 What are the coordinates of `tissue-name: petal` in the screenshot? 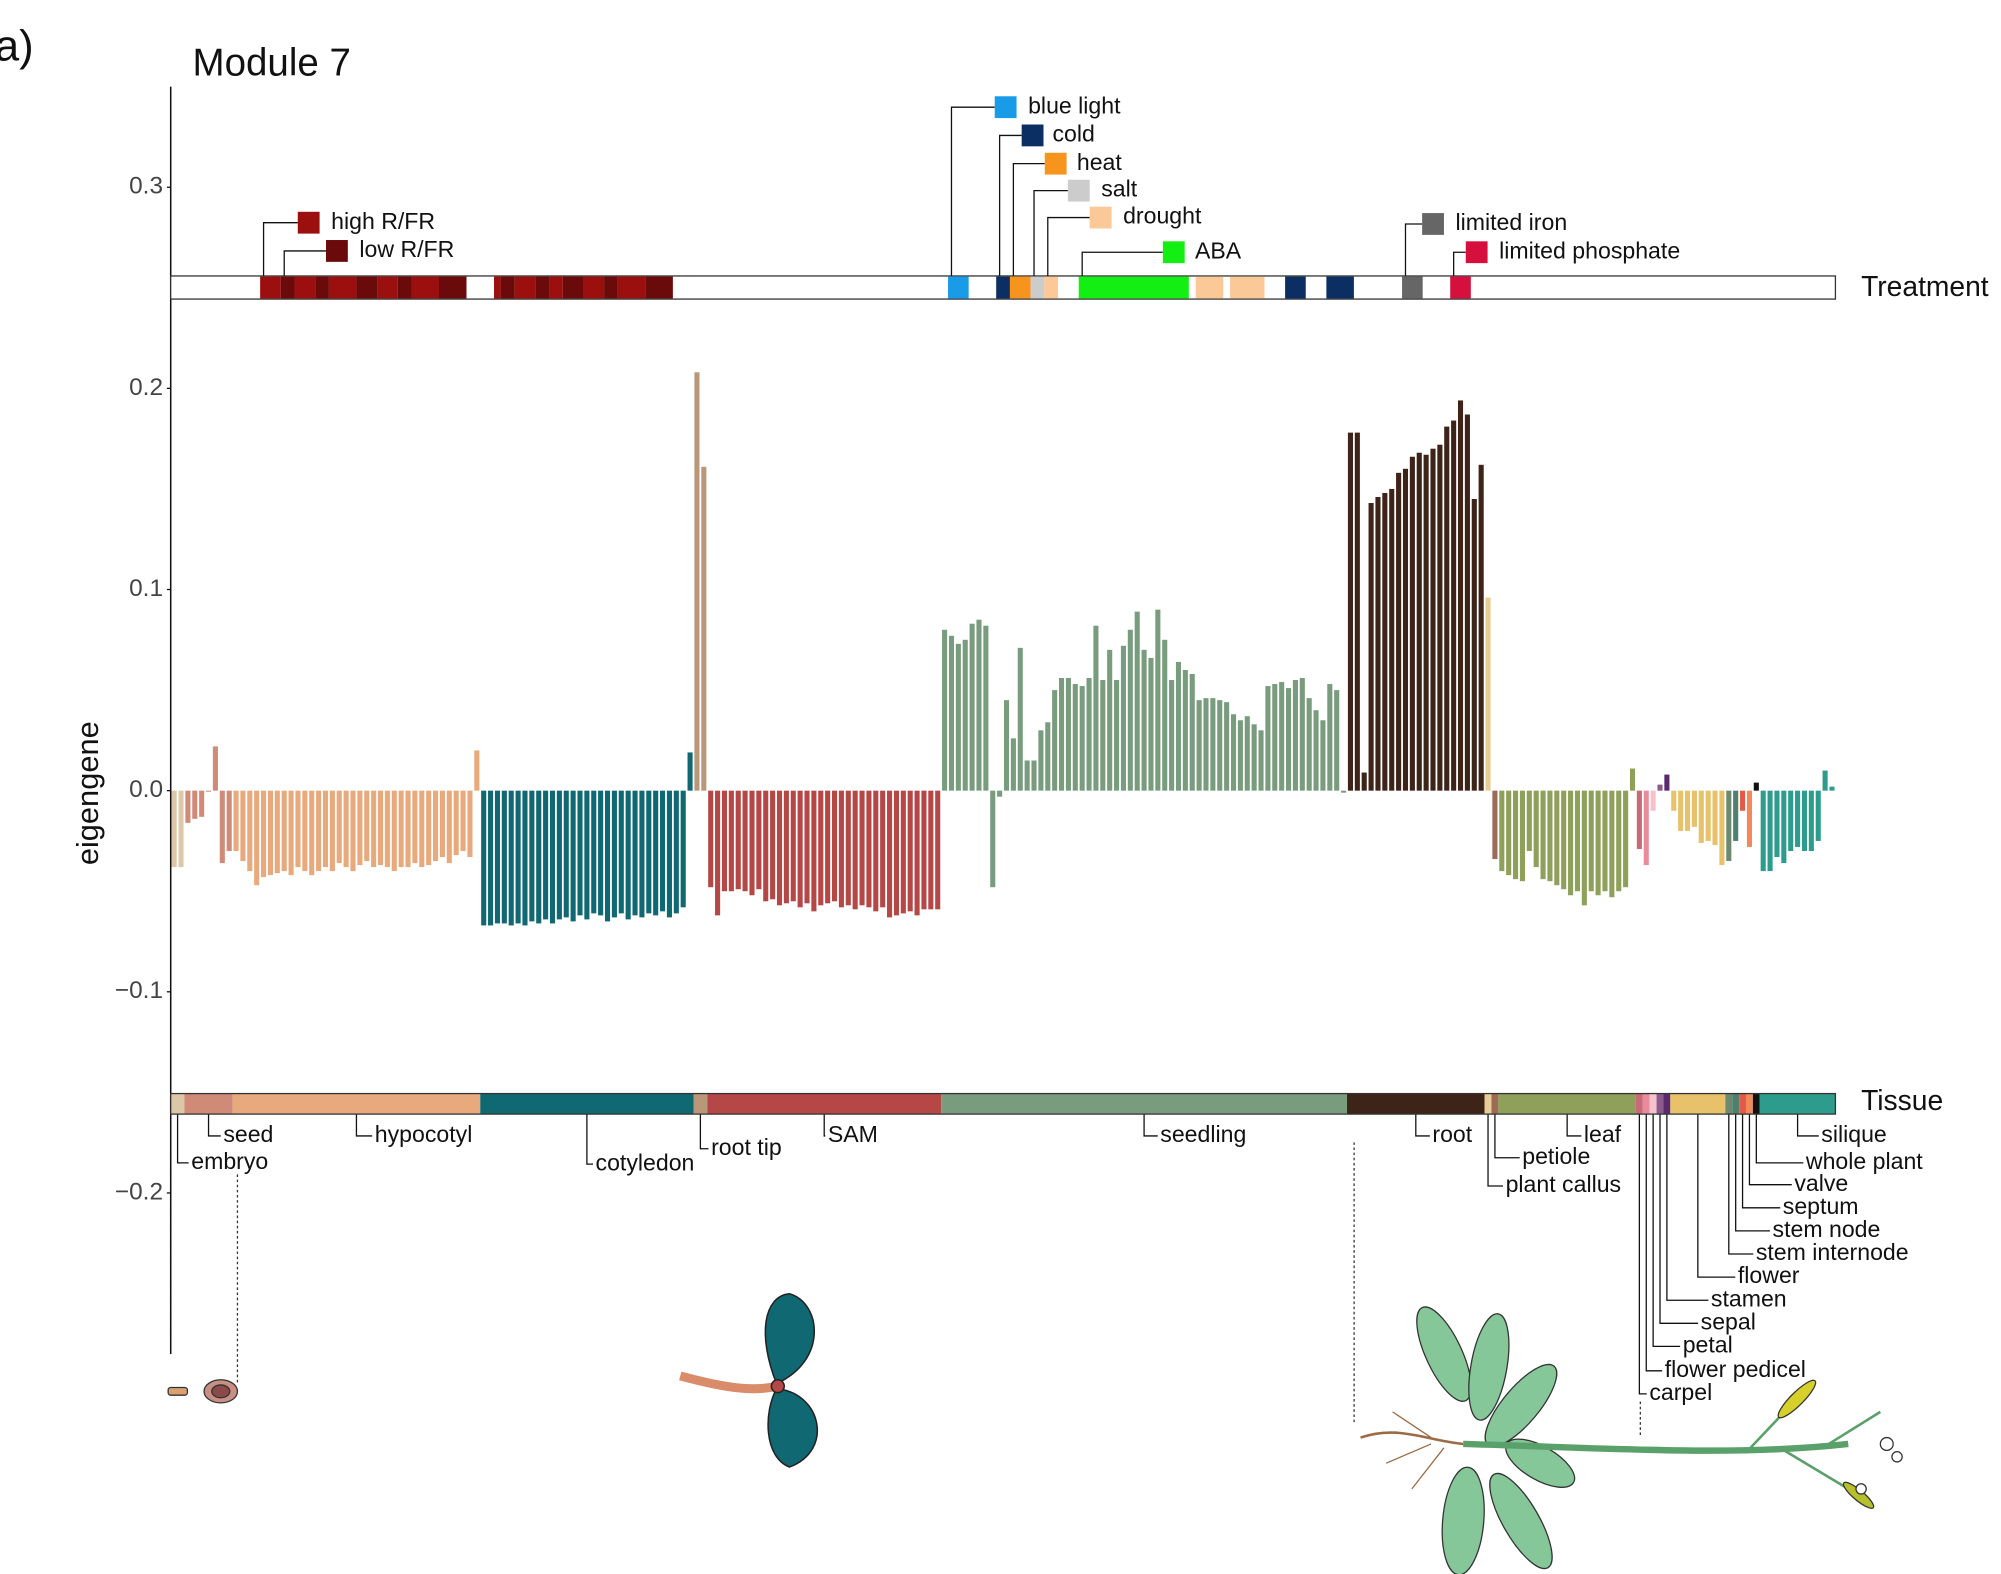 It's located at (1708, 1345).